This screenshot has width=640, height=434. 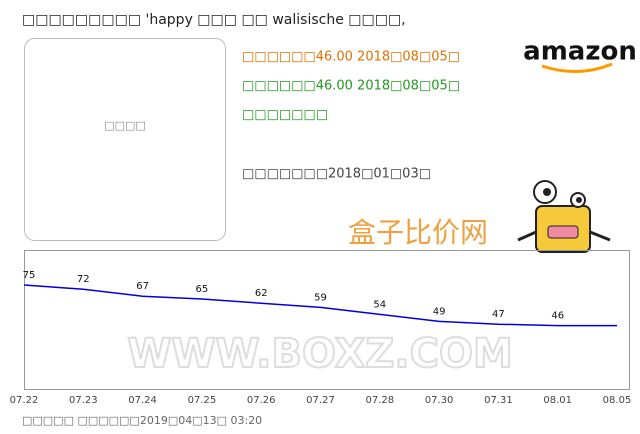 I want to click on x-tick-label: 07.28, so click(x=379, y=400).